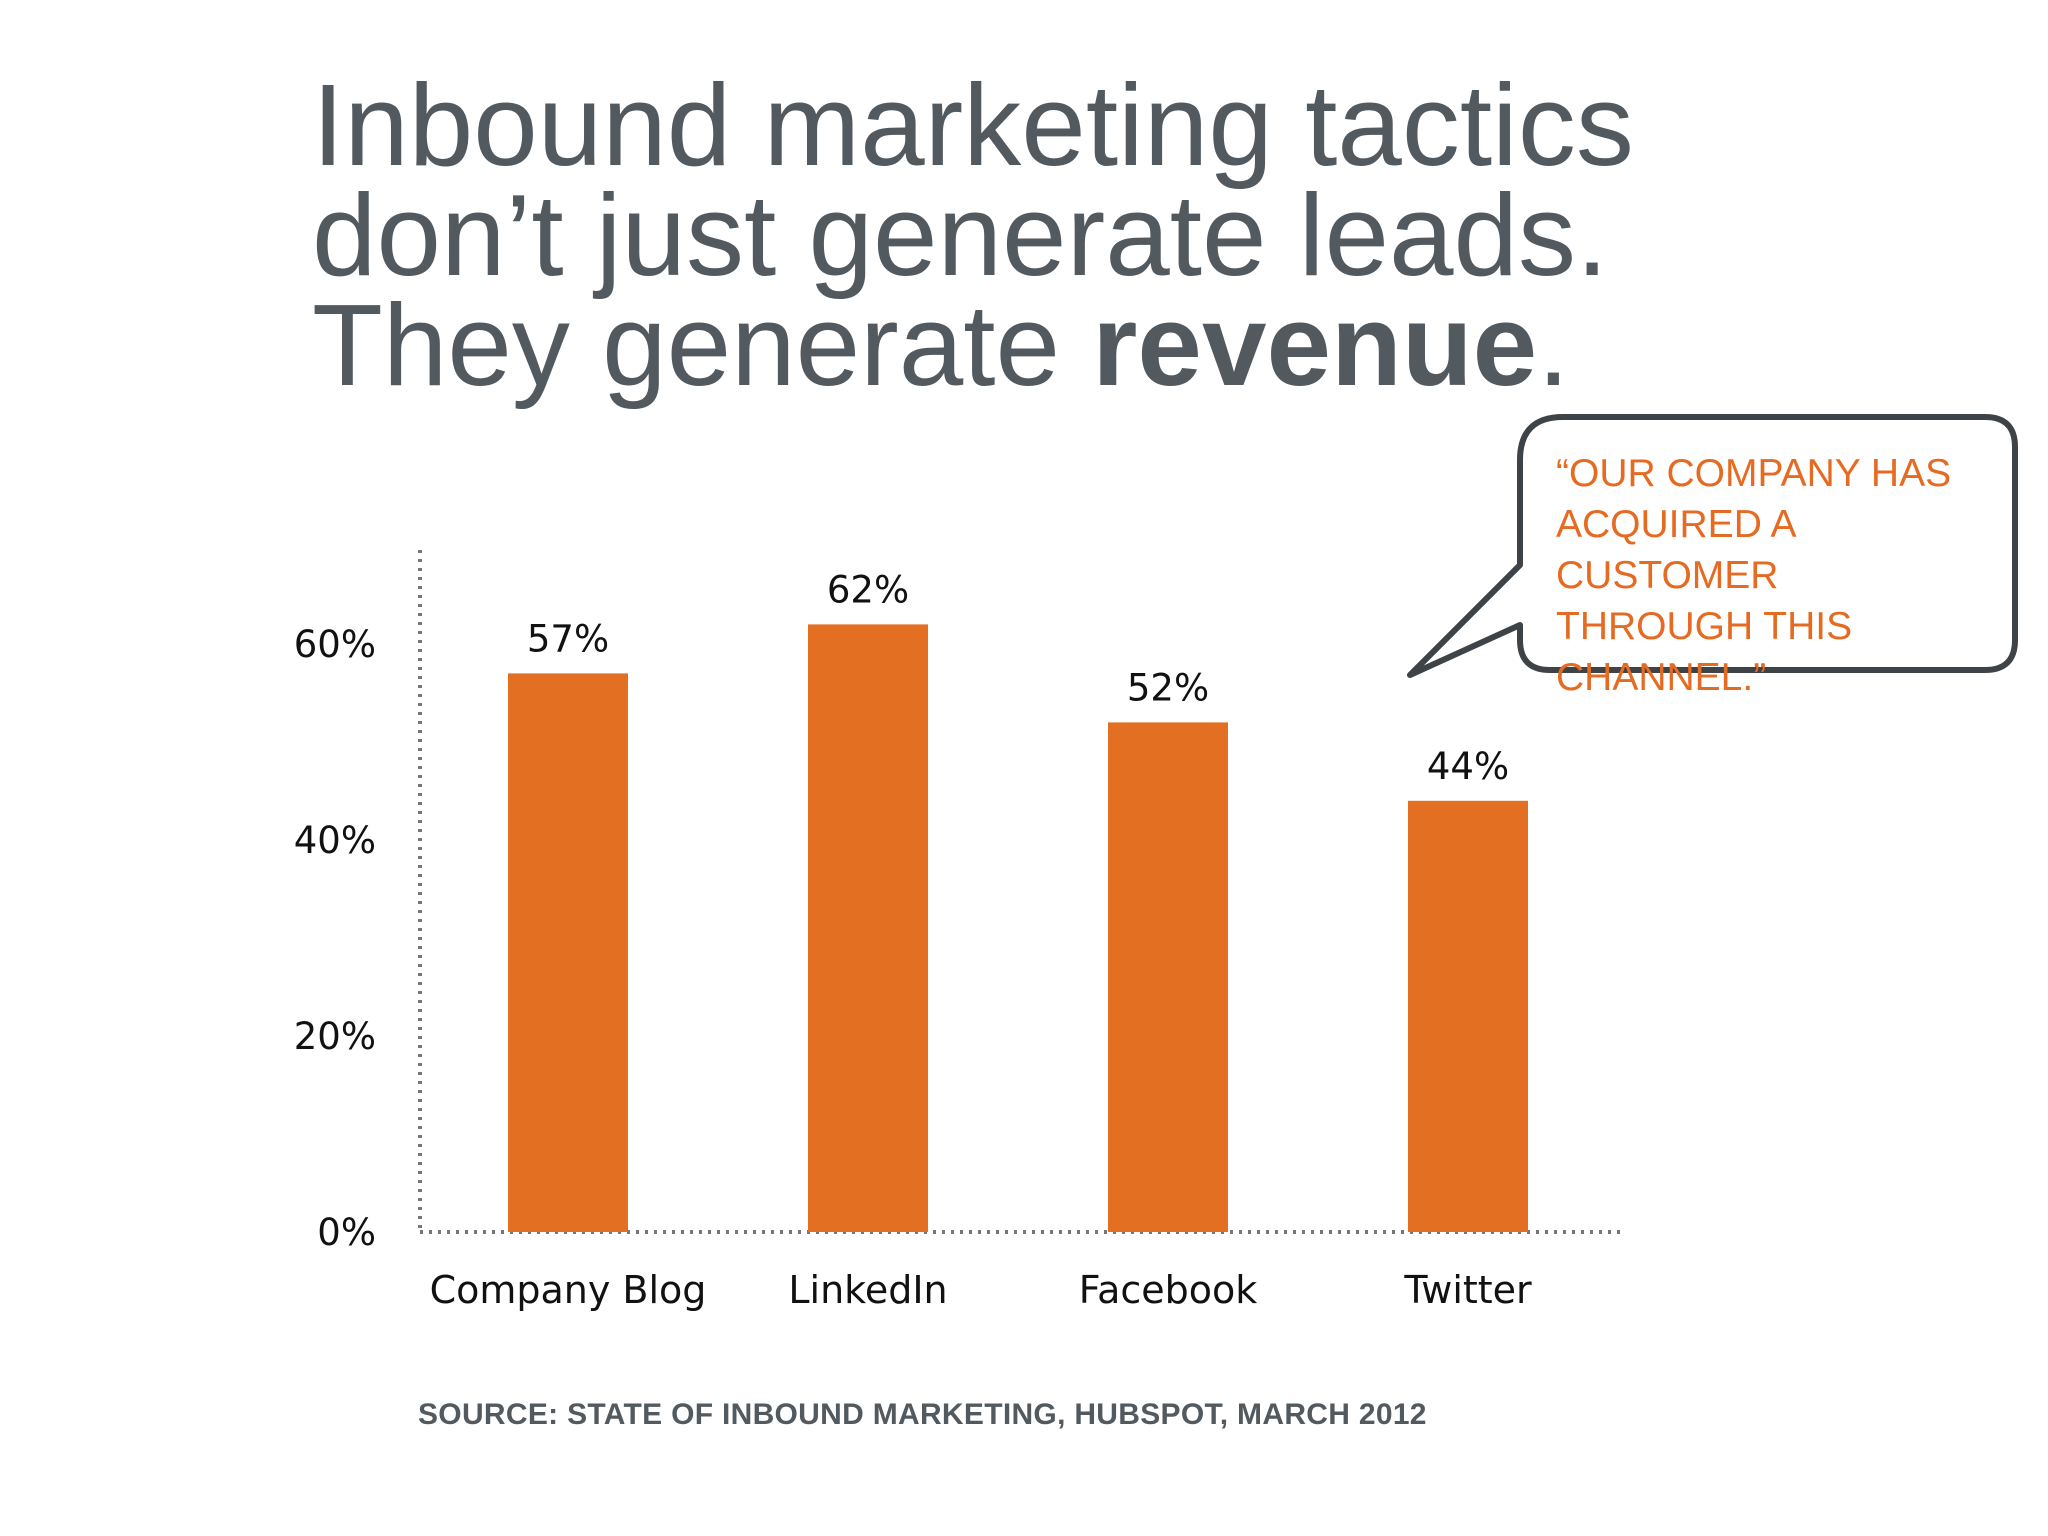 The image size is (2048, 1536). I want to click on y-tick-label: 20%, so click(335, 1036).